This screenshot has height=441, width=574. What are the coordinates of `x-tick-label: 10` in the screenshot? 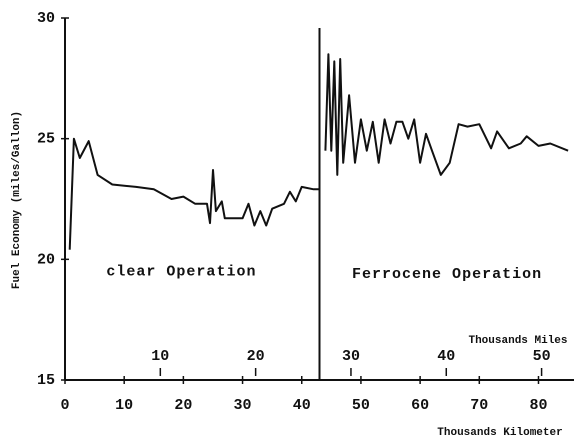 It's located at (124, 405).